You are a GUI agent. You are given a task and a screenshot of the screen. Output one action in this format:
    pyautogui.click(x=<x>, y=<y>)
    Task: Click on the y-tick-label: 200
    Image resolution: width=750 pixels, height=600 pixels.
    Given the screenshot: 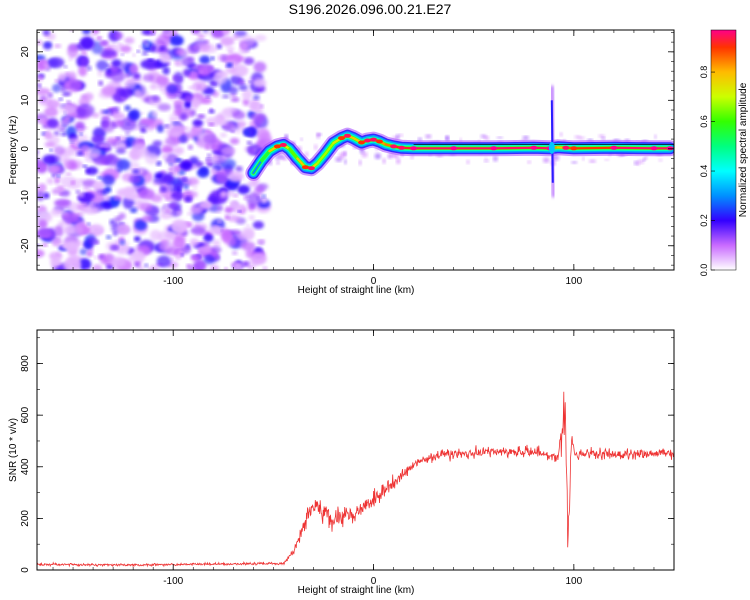 What is the action you would take?
    pyautogui.click(x=25, y=518)
    